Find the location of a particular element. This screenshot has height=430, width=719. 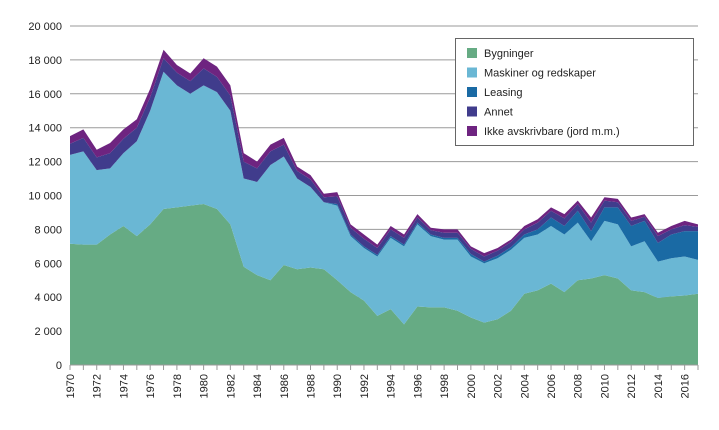

legend-label: Bygninger is located at coordinates (509, 54).